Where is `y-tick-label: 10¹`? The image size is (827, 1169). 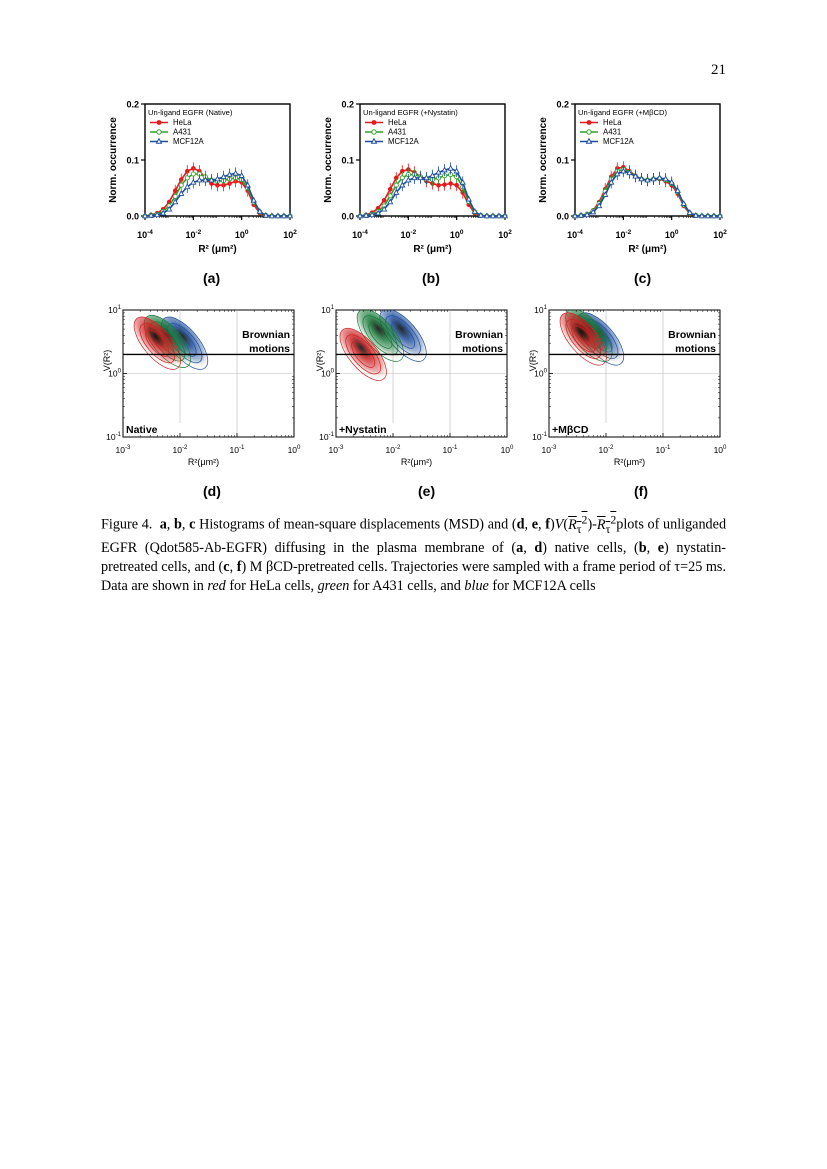
y-tick-label: 10¹ is located at coordinates (114, 309).